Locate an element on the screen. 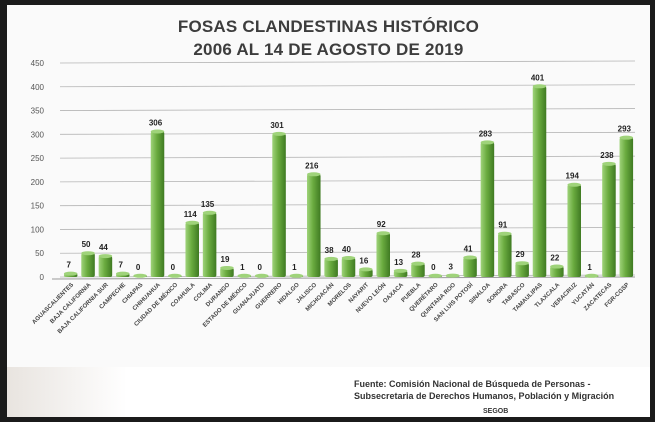 This screenshot has height=422, width=655. data-label: 16 is located at coordinates (363, 260).